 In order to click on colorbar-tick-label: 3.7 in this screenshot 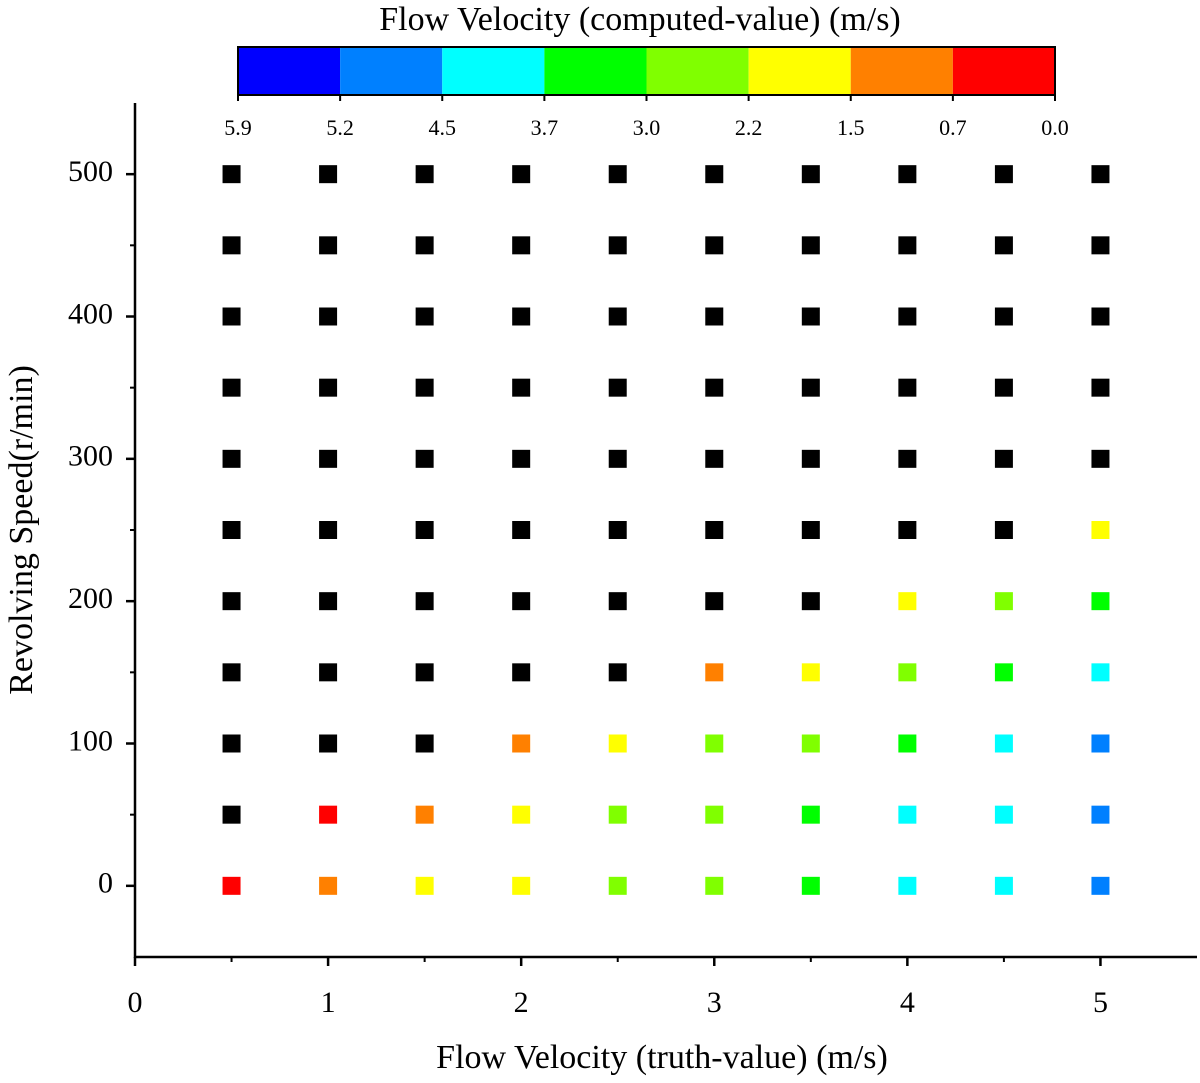, I will do `click(545, 127)`.